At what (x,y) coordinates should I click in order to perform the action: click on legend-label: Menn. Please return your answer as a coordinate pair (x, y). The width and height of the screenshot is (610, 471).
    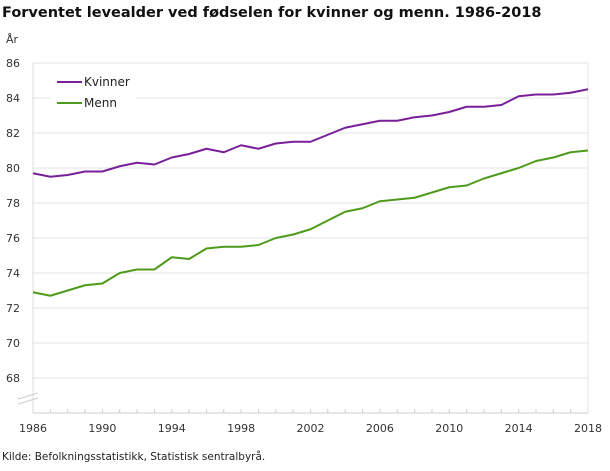
    Looking at the image, I should click on (100, 103).